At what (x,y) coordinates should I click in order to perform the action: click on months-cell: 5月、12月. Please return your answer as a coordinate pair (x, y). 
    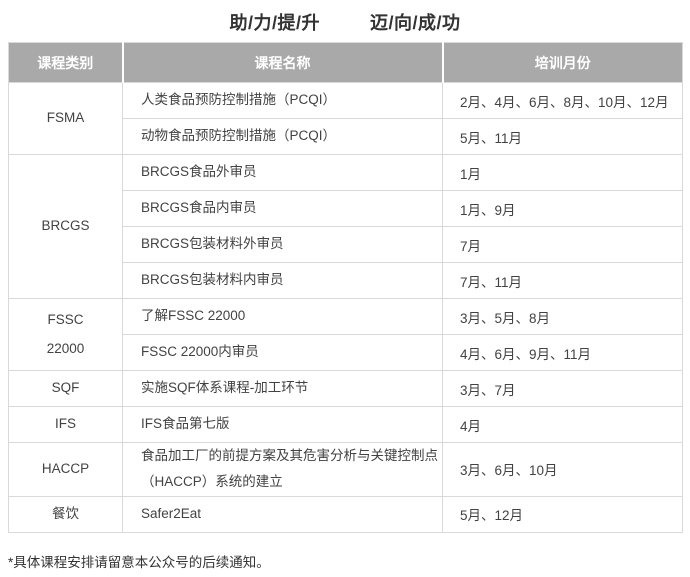
    Looking at the image, I should click on (562, 514).